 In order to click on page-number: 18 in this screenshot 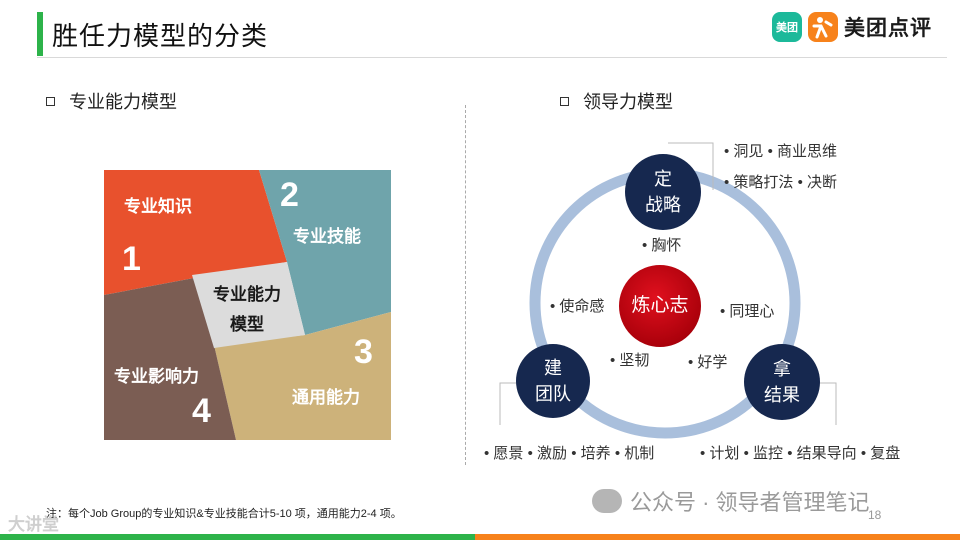, I will do `click(875, 515)`.